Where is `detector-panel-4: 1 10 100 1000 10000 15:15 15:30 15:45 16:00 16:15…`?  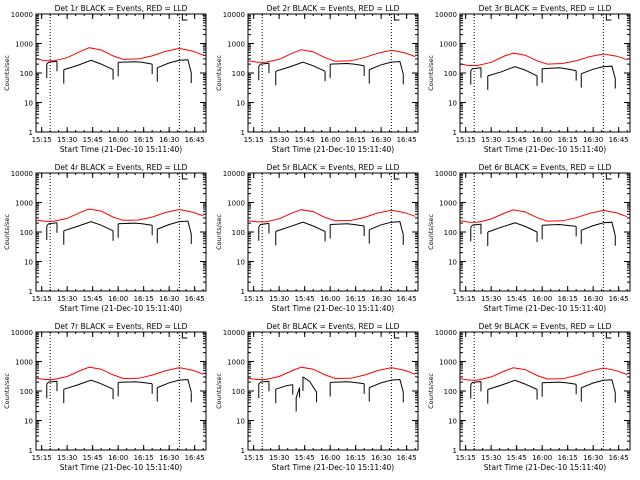
detector-panel-4: 1 10 100 1000 10000 15:15 15:30 15:45 16:00 16:15… is located at coordinates (105, 238).